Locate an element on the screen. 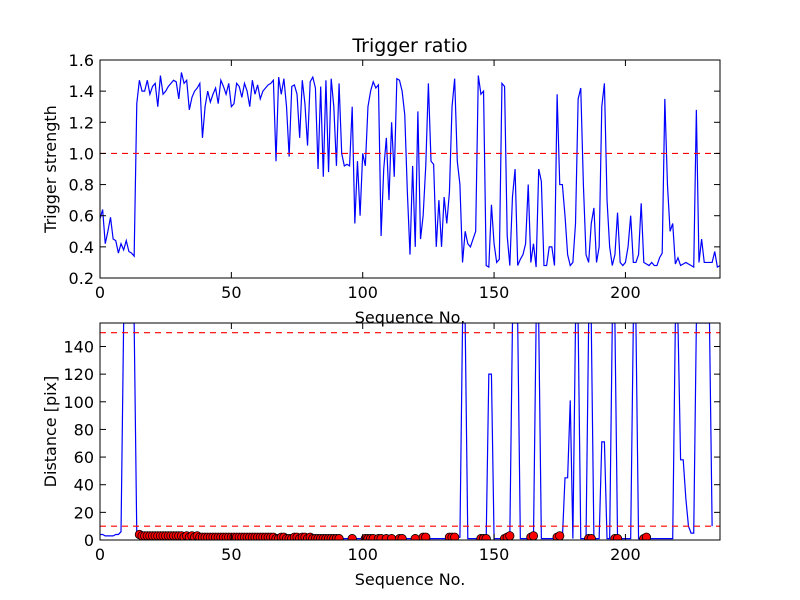 This screenshot has width=800, height=600. y-tick-label: 0.4 is located at coordinates (81, 247).